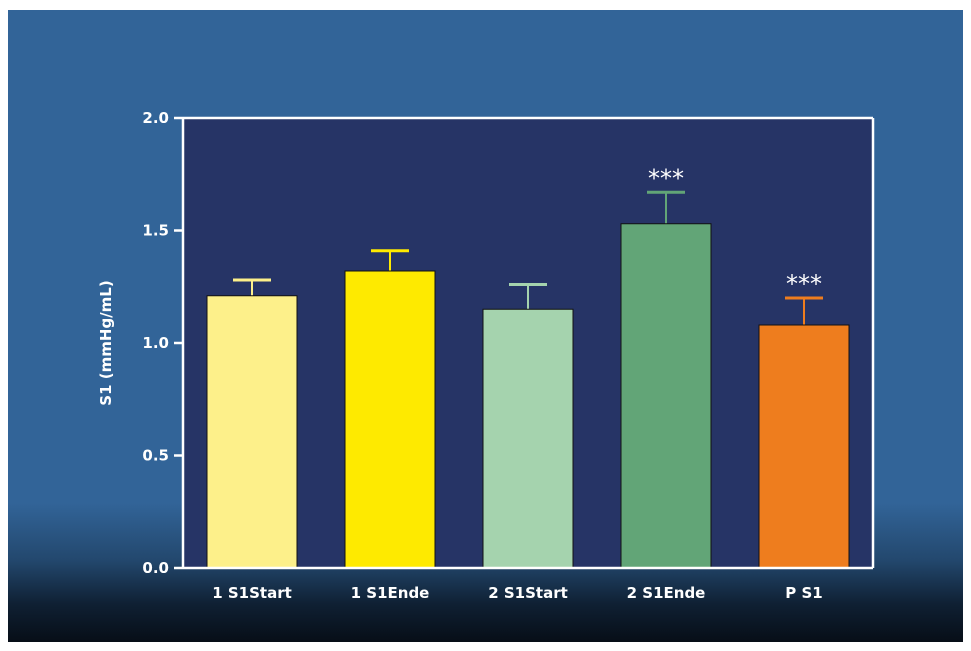 This screenshot has height=651, width=971. I want to click on y-ticks: 0.0 0.5 1.0 1.5 2.0, so click(162, 343).